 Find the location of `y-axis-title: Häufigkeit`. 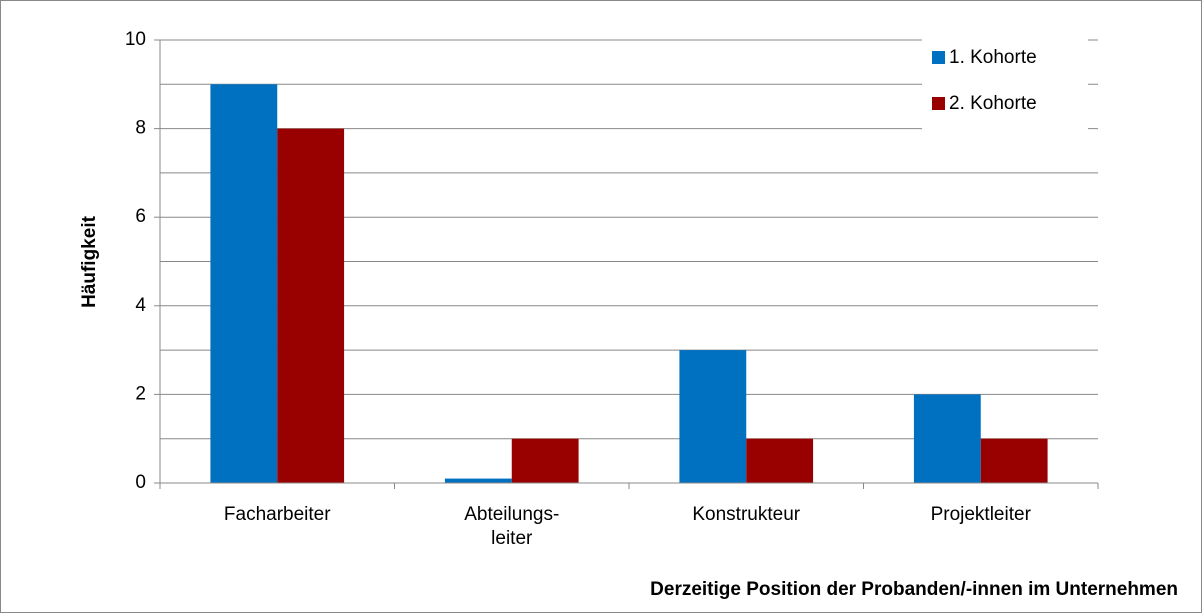

y-axis-title: Häufigkeit is located at coordinates (89, 261).